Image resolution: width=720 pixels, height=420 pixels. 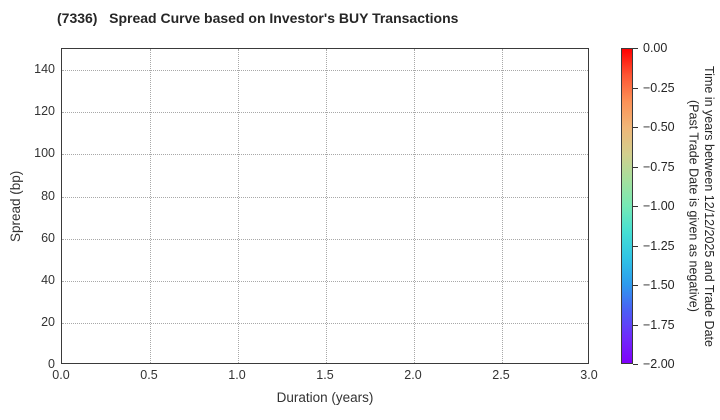 What do you see at coordinates (659, 364) in the screenshot?
I see `colorbar-tick-label: −2.00` at bounding box center [659, 364].